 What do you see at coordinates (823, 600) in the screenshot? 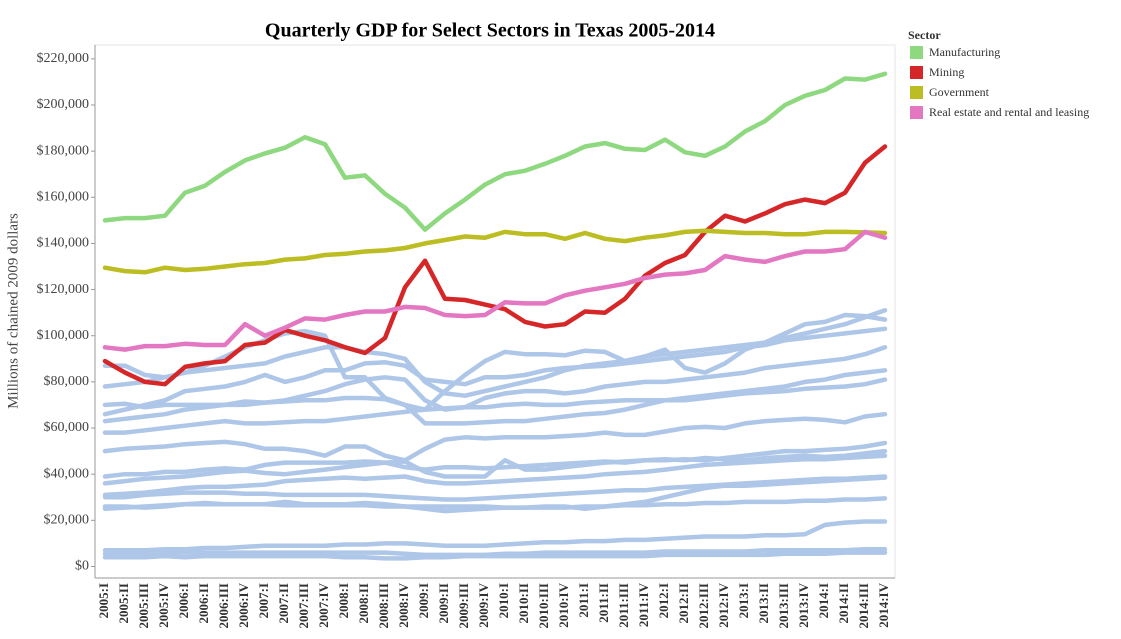
I see `x-tick-label: 2014:I` at bounding box center [823, 600].